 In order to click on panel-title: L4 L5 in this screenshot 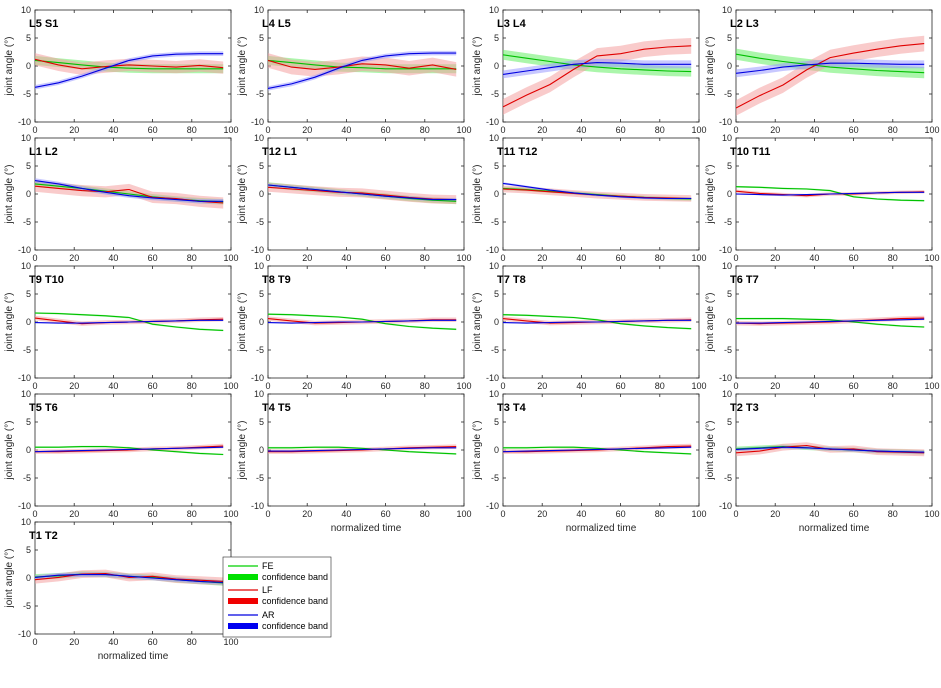, I will do `click(276, 24)`.